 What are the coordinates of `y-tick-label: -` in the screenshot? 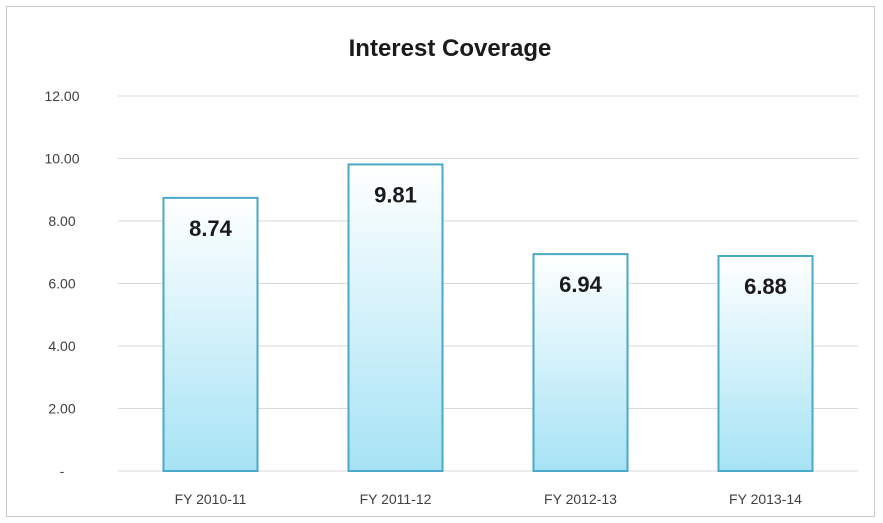 It's located at (62, 471).